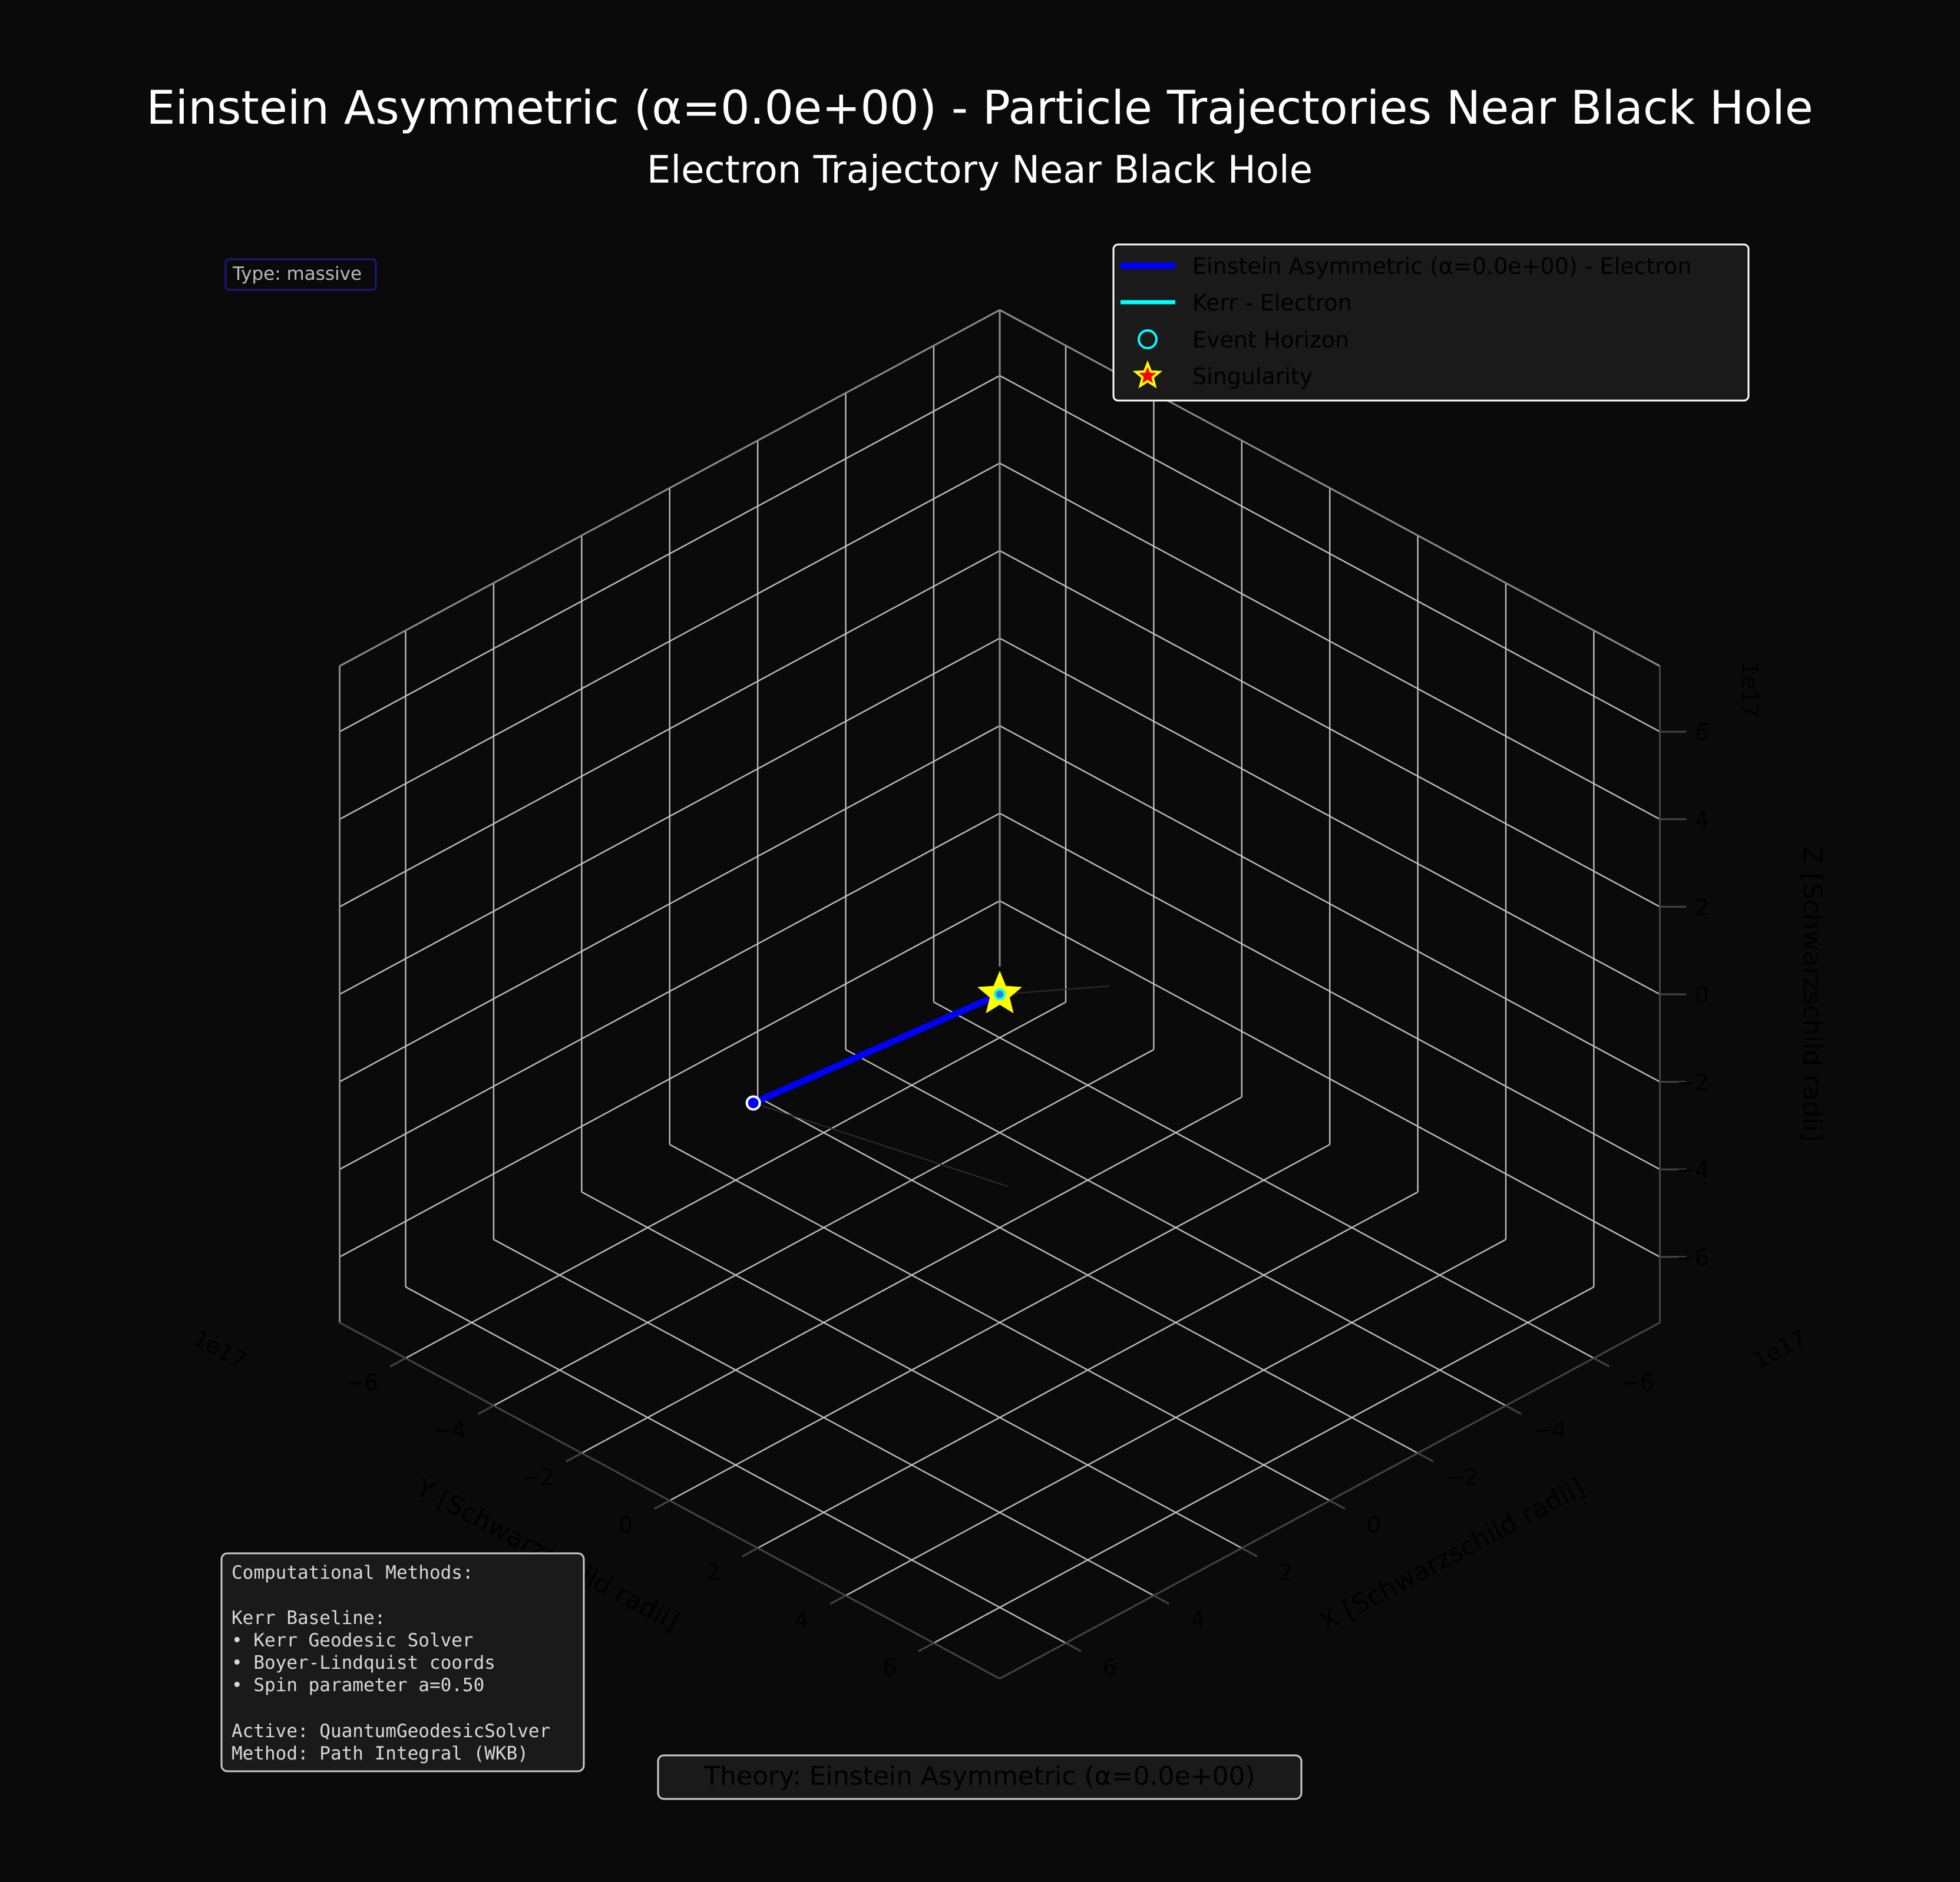 This screenshot has height=1882, width=1960. I want to click on x-tick-label-5: 4, so click(1198, 1620).